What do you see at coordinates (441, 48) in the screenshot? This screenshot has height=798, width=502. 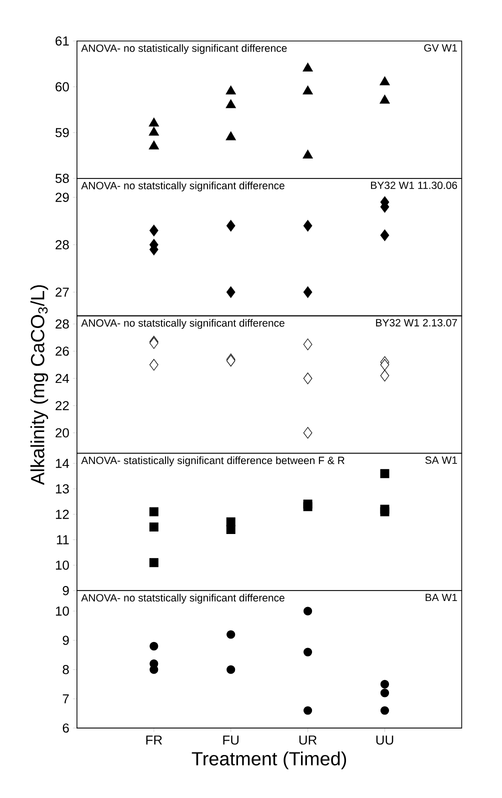 I see `annotation: GV W1` at bounding box center [441, 48].